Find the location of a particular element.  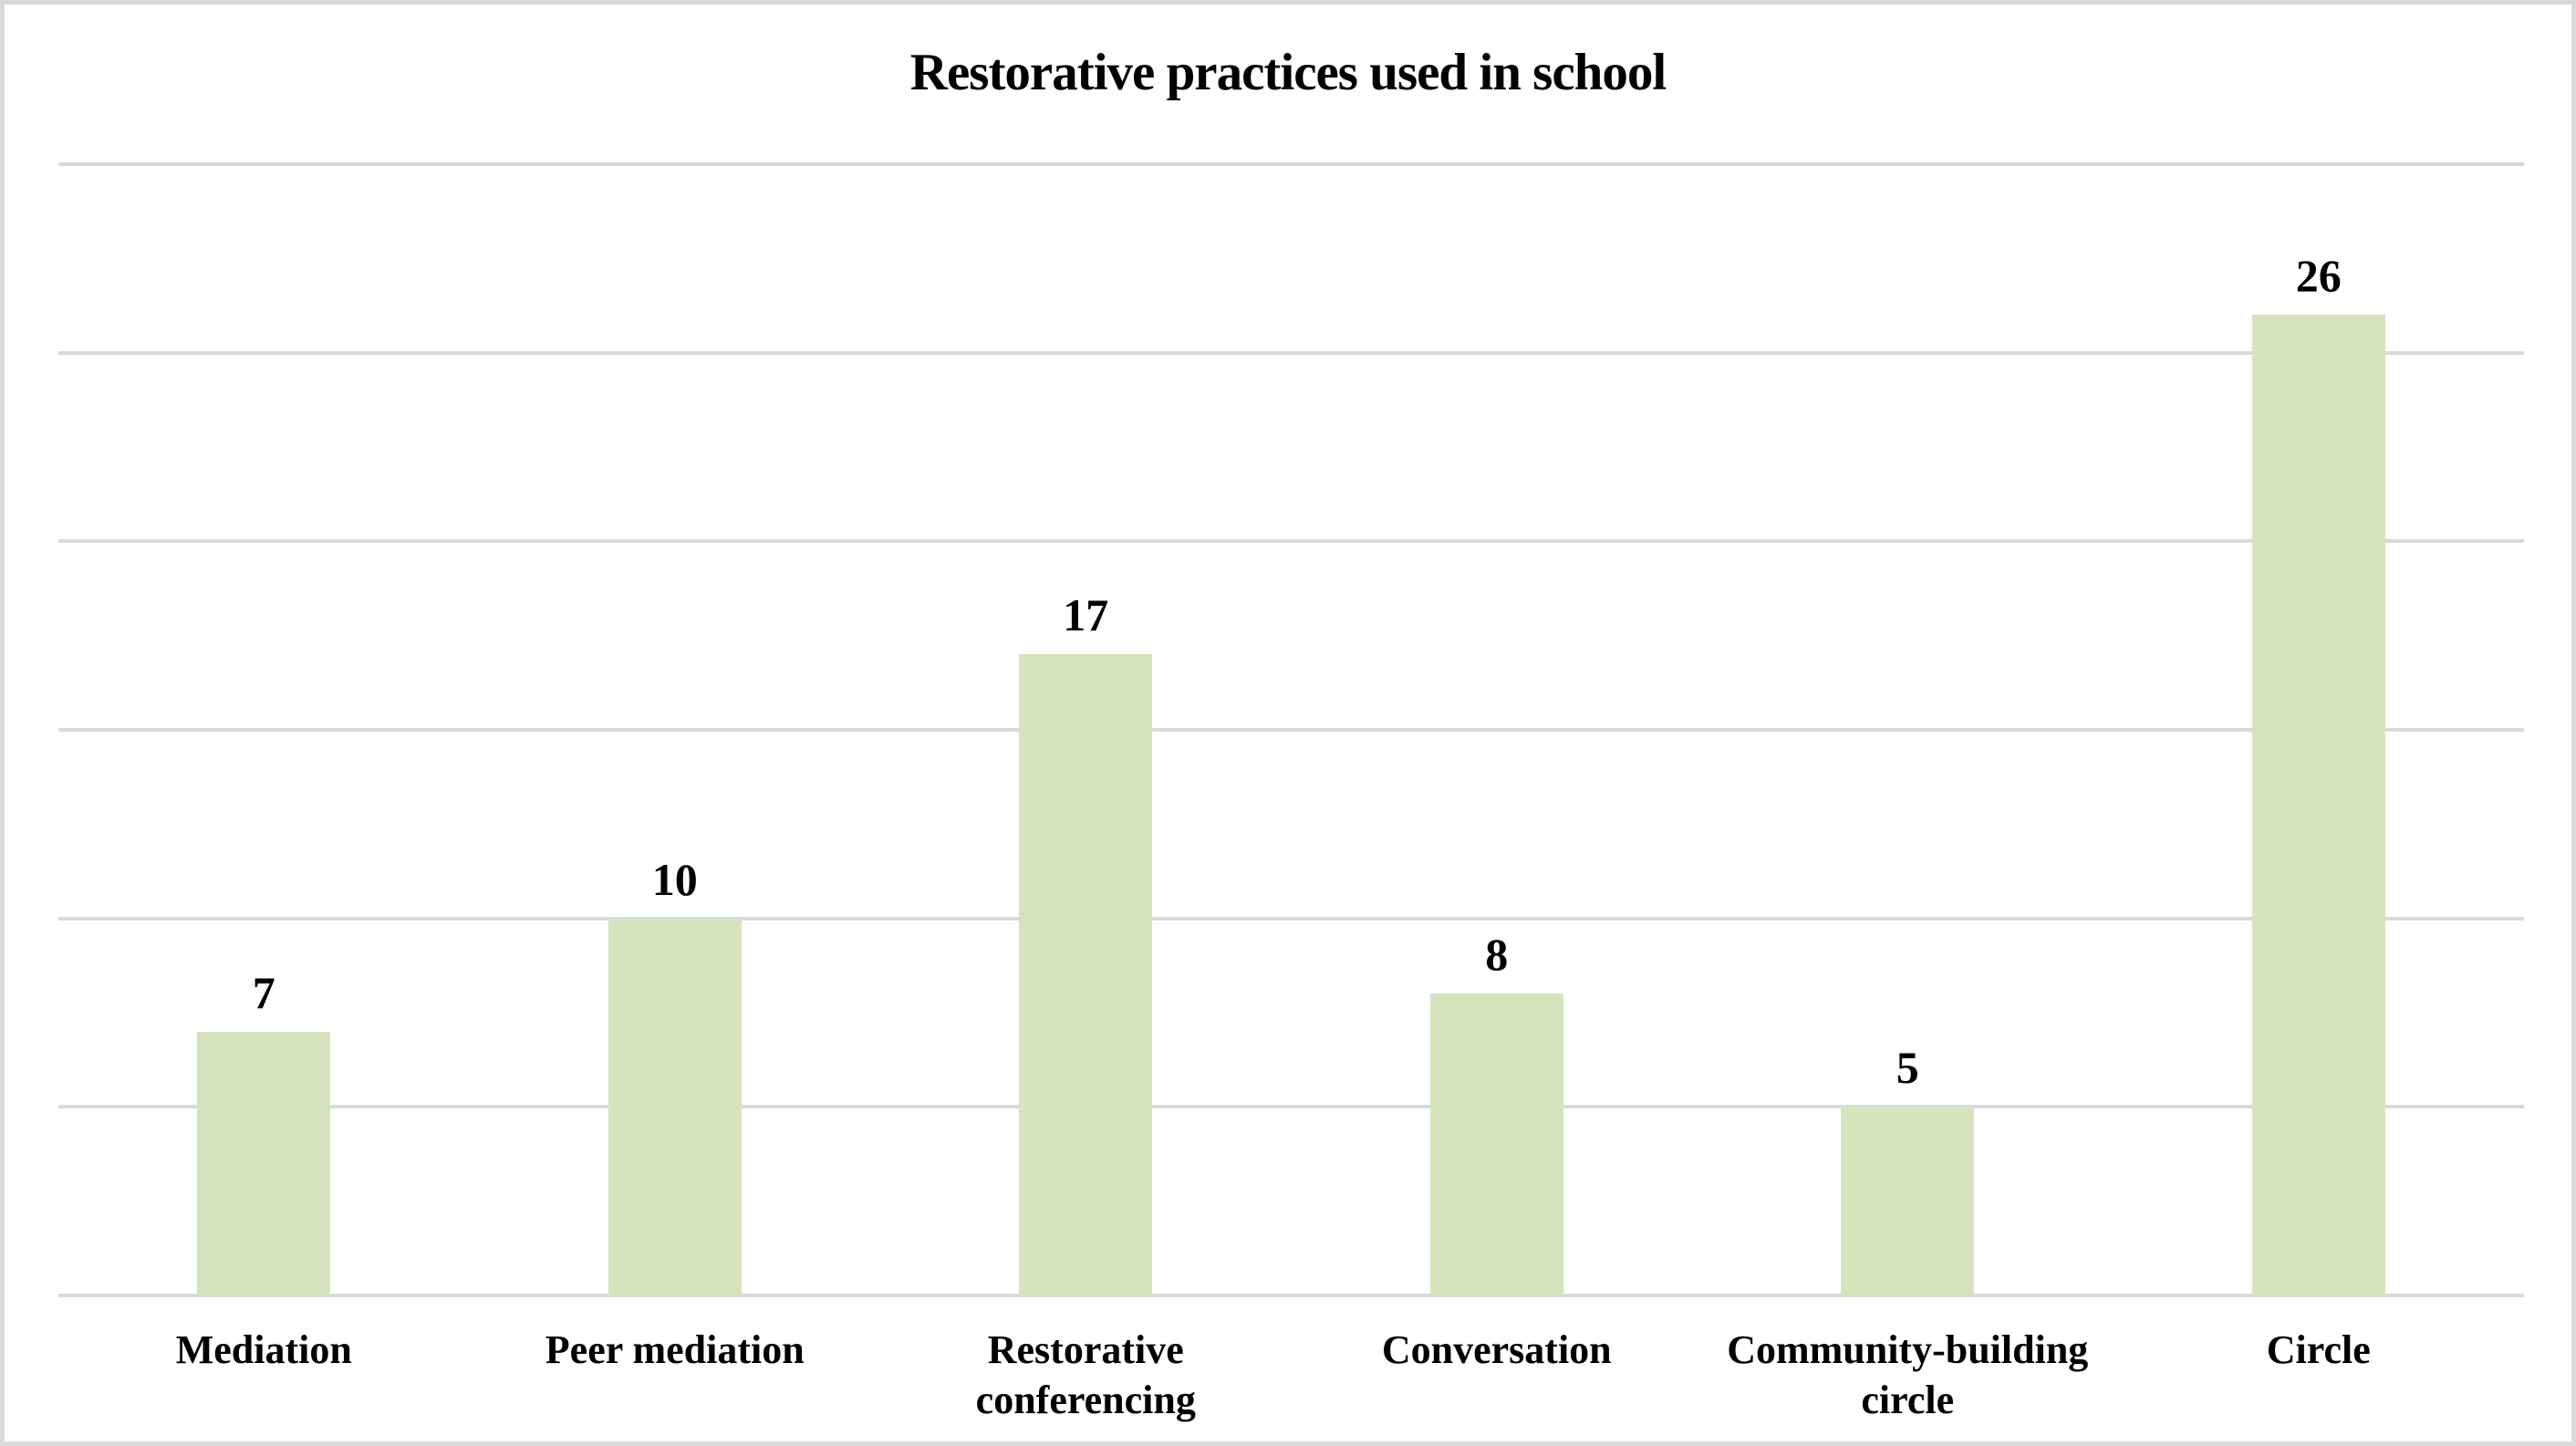

category-label: Peer mediation is located at coordinates (675, 1350).